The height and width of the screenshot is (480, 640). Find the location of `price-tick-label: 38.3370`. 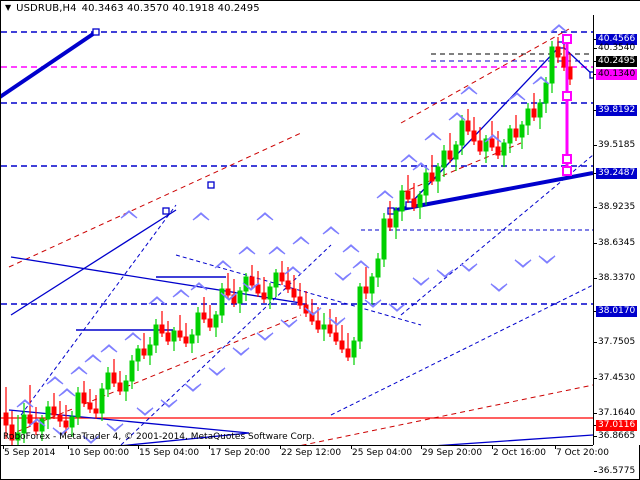

price-tick-label: 38.3370 is located at coordinates (617, 278).